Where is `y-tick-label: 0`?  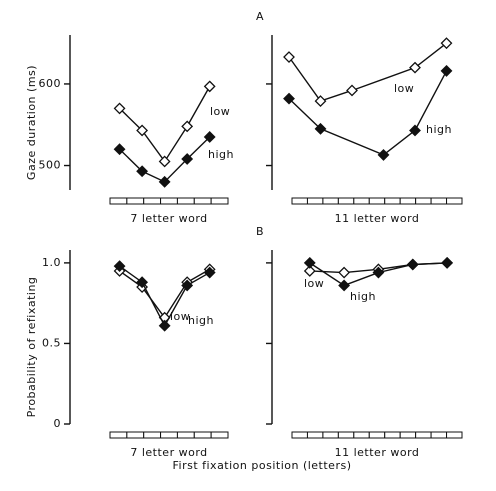
y-tick-label: 0 is located at coordinates (58, 423).